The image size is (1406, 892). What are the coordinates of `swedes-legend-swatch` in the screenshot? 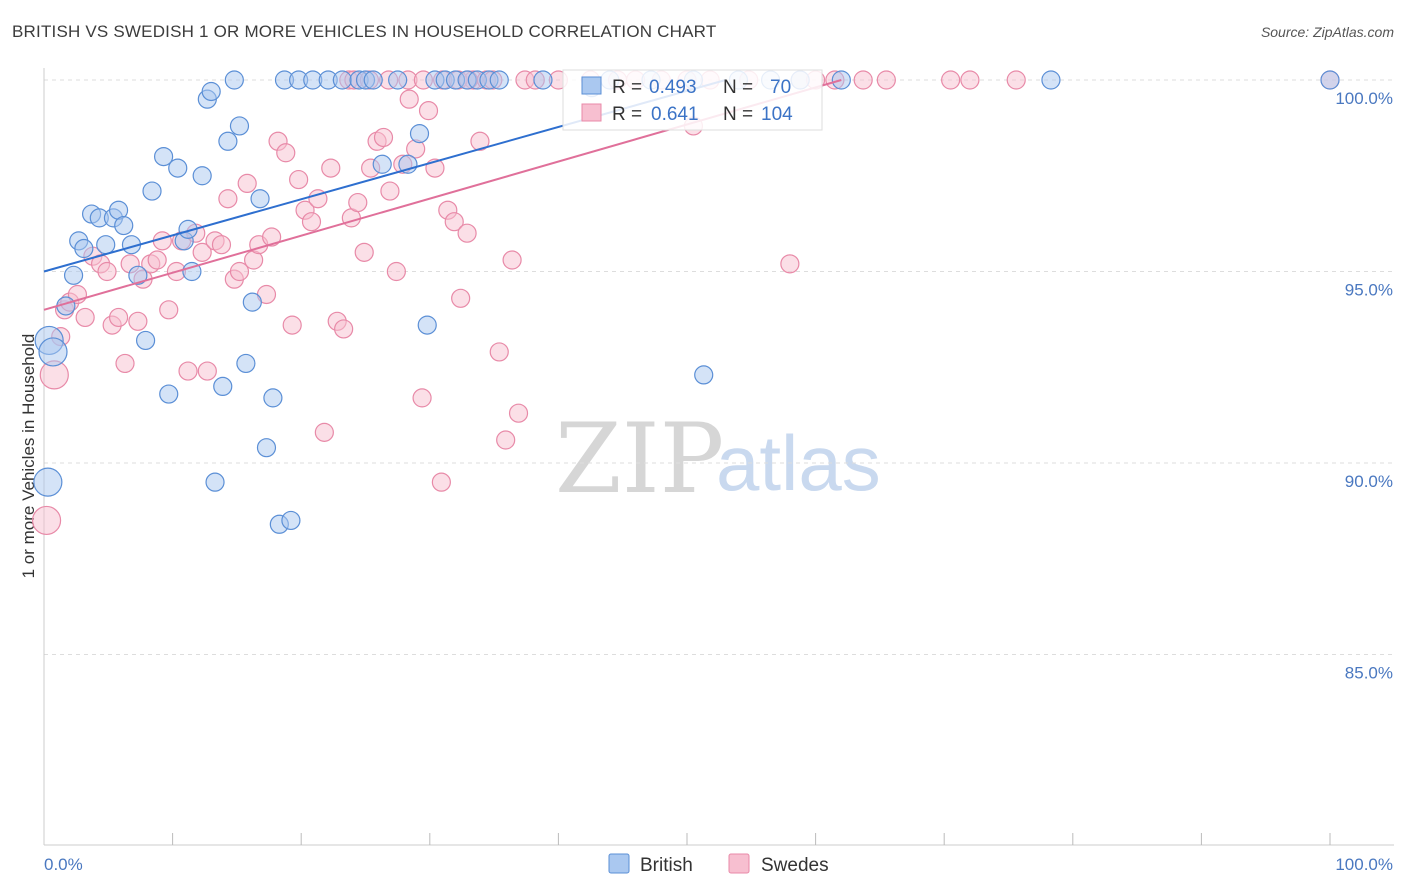 It's located at (591, 112).